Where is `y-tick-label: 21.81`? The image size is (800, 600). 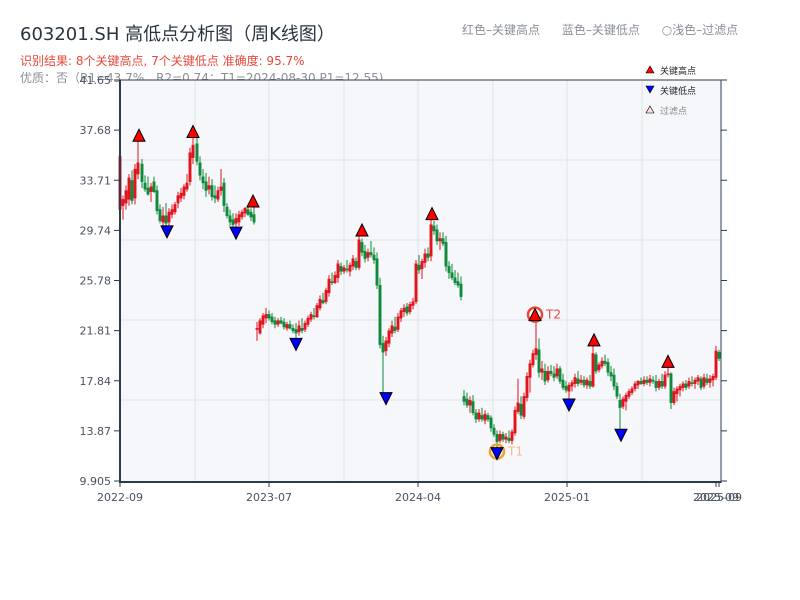 y-tick-label: 21.81 is located at coordinates (96, 331).